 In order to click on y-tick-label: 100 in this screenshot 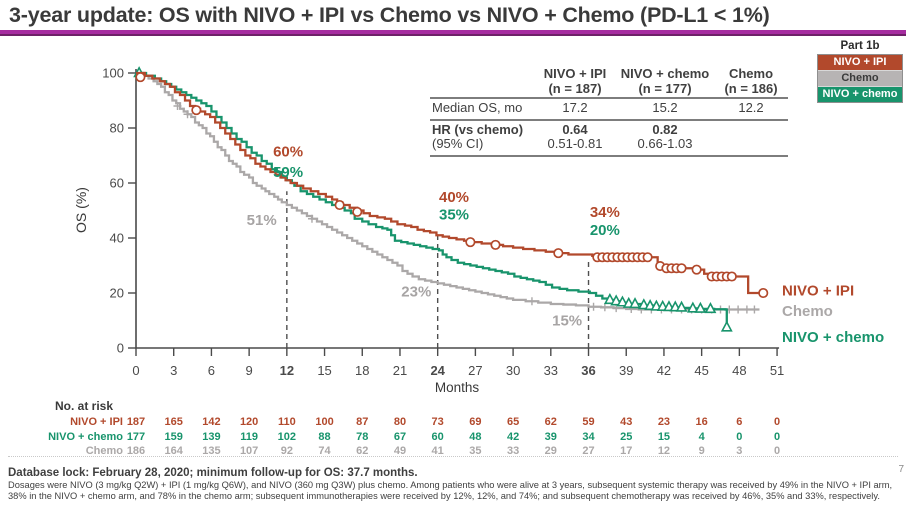, I will do `click(113, 73)`.